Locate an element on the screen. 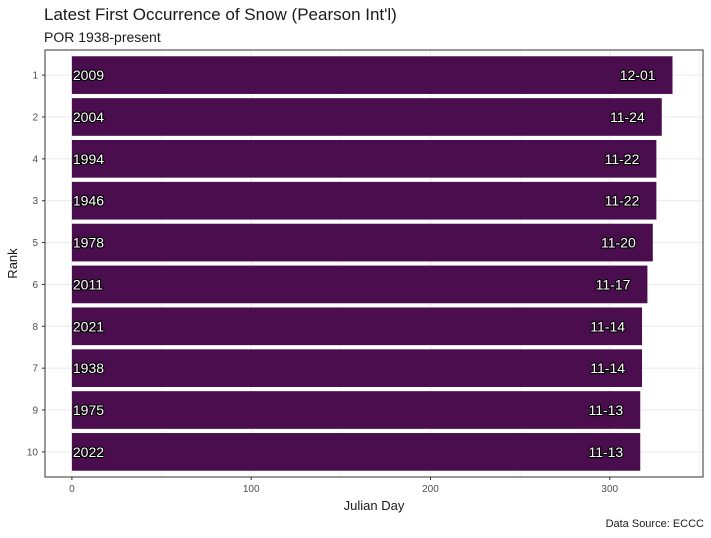 The width and height of the screenshot is (711, 538). chart-subtitle: POR 1938-present is located at coordinates (102, 37).